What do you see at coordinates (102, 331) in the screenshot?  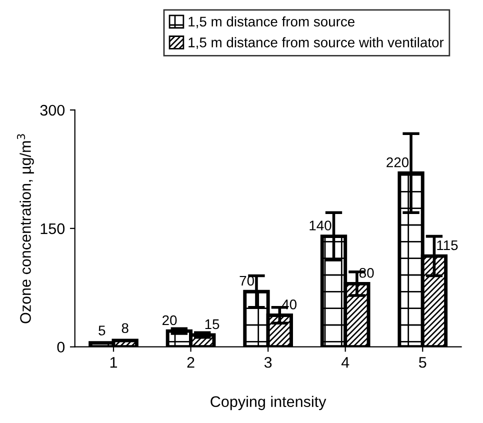 I see `data-label: 5` at bounding box center [102, 331].